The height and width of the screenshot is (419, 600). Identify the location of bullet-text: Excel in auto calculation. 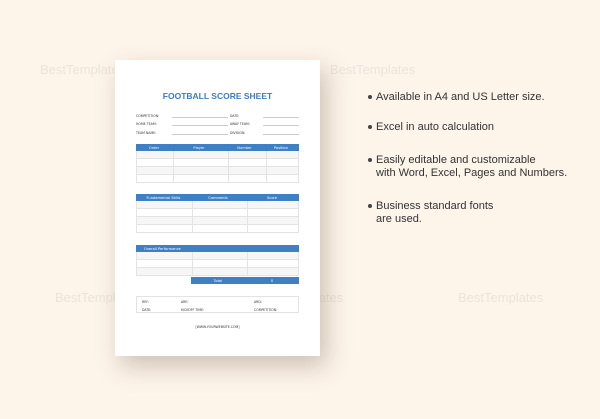
(435, 127).